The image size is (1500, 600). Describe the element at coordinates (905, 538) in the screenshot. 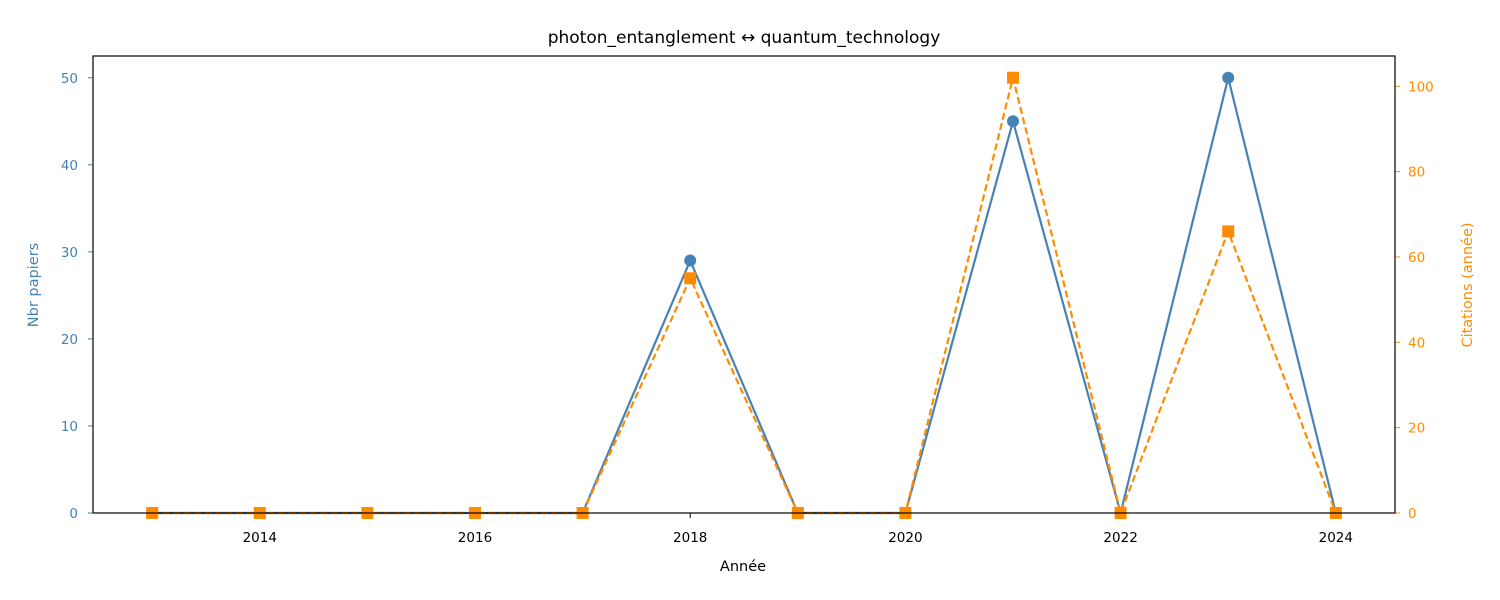

I see `x-tick-label: 2020` at that location.